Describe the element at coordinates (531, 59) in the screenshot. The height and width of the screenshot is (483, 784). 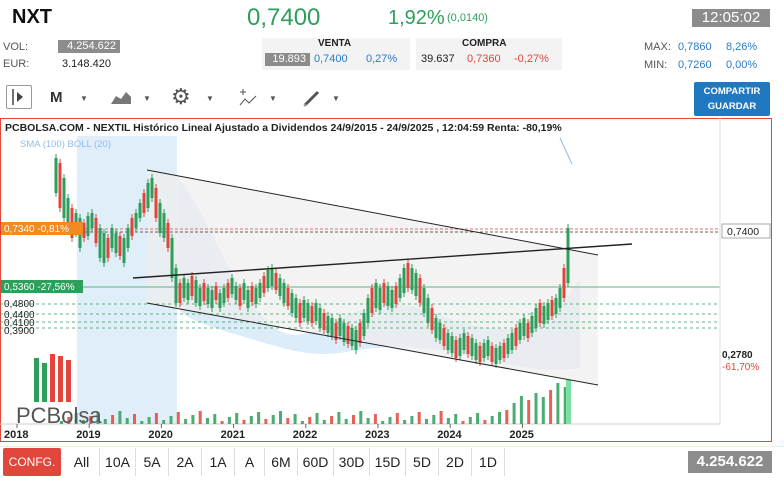
I see `buy-pct: -0,27%` at that location.